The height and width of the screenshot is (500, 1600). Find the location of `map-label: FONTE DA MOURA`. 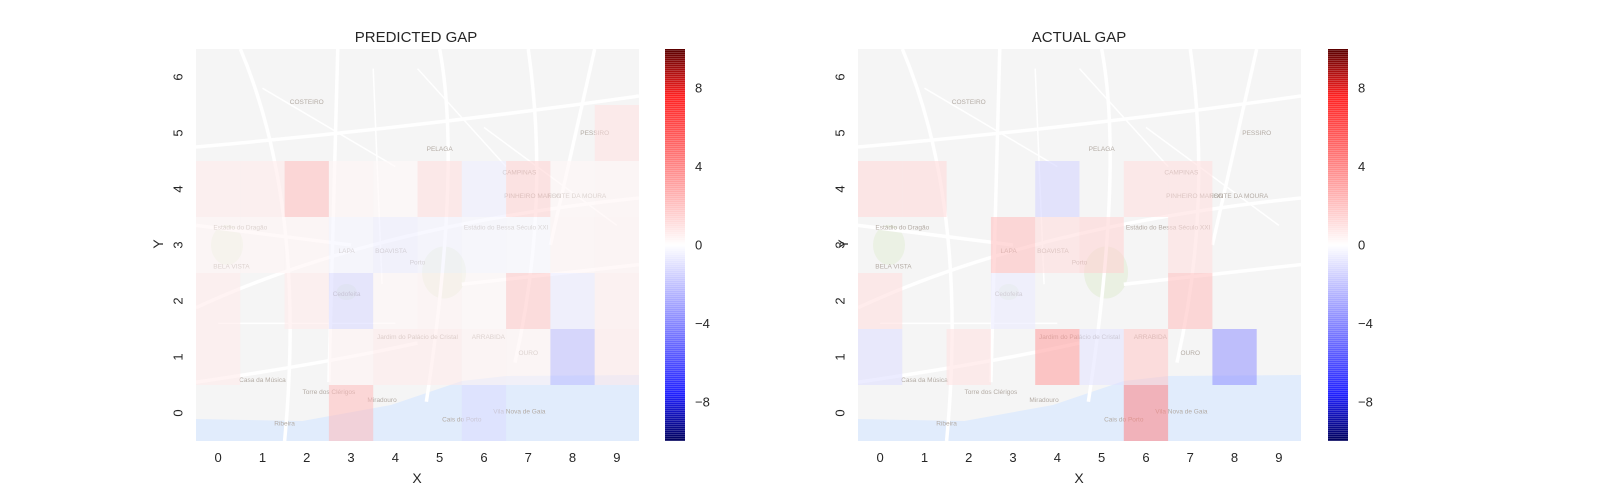

map-label: FONTE DA MOURA is located at coordinates (1239, 196).